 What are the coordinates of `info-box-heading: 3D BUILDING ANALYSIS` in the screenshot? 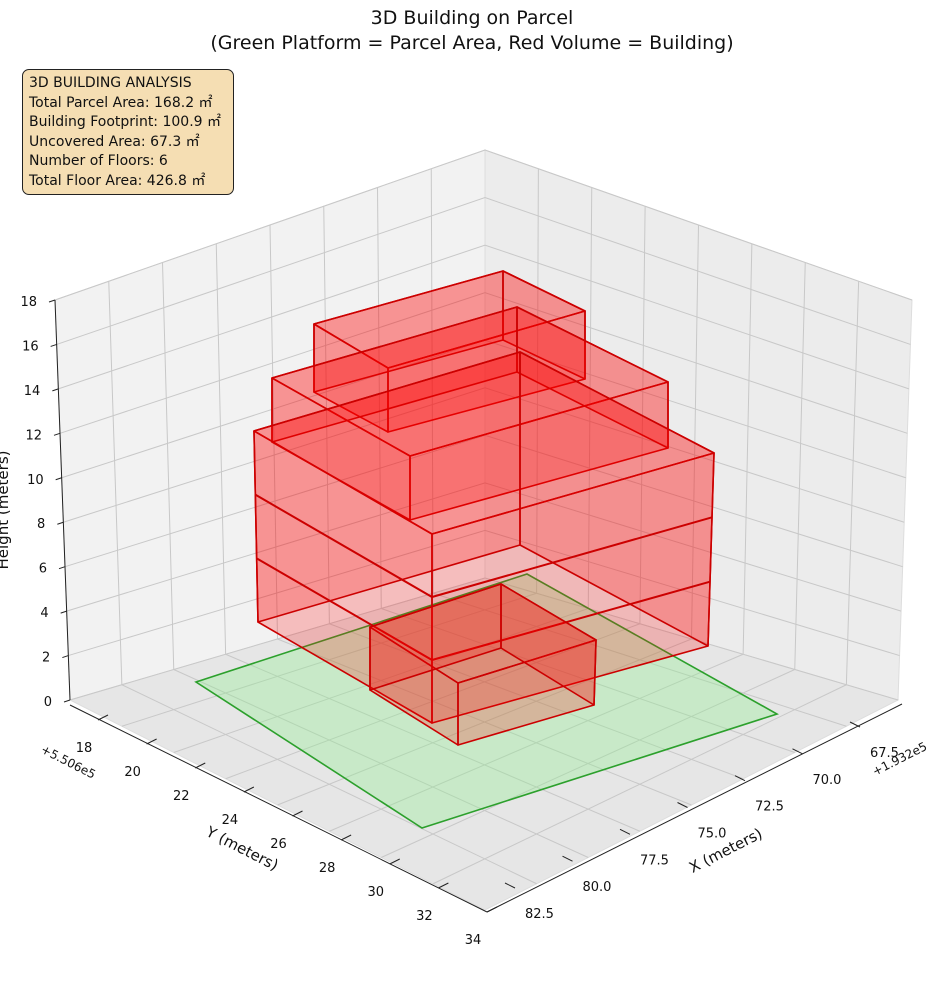 It's located at (110, 83).